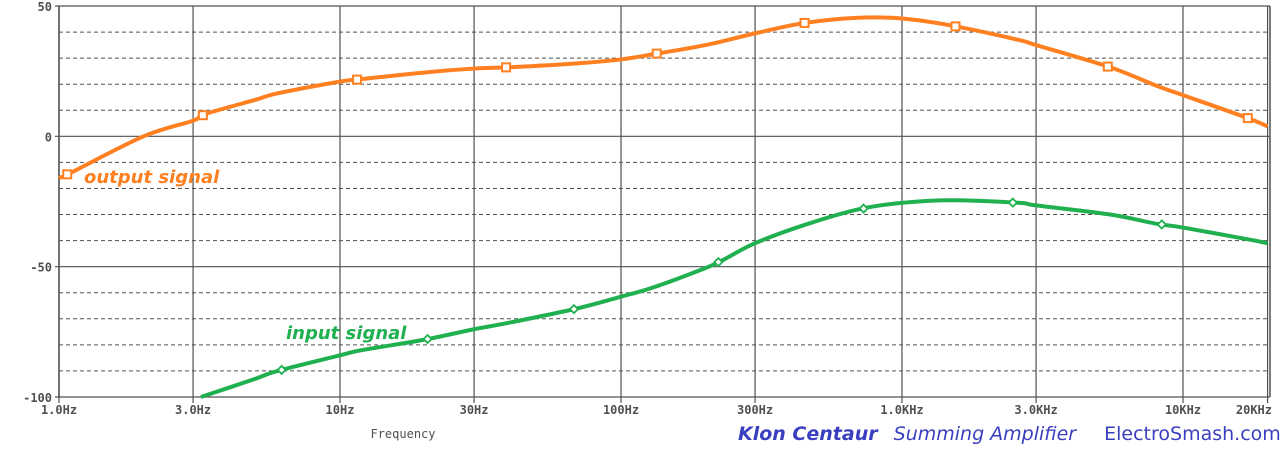 The width and height of the screenshot is (1281, 450). I want to click on chart-subtitle: Summing Amplifier, so click(985, 434).